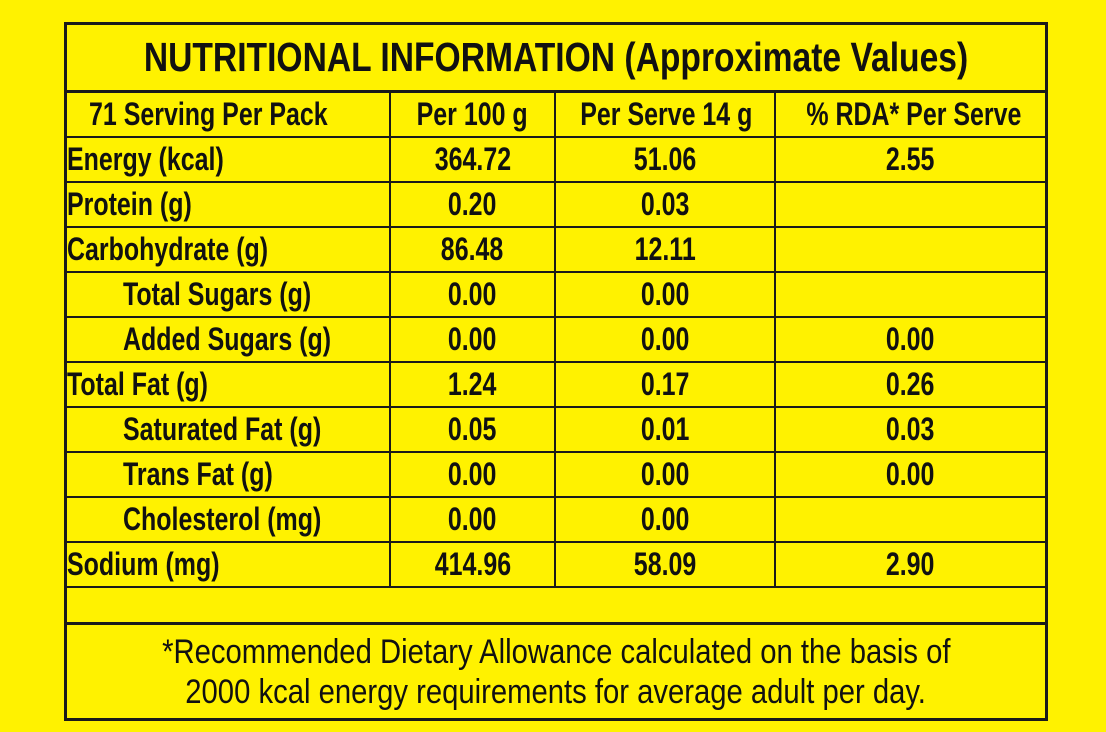  What do you see at coordinates (665, 429) in the screenshot?
I see `per-serve-value: 0.01` at bounding box center [665, 429].